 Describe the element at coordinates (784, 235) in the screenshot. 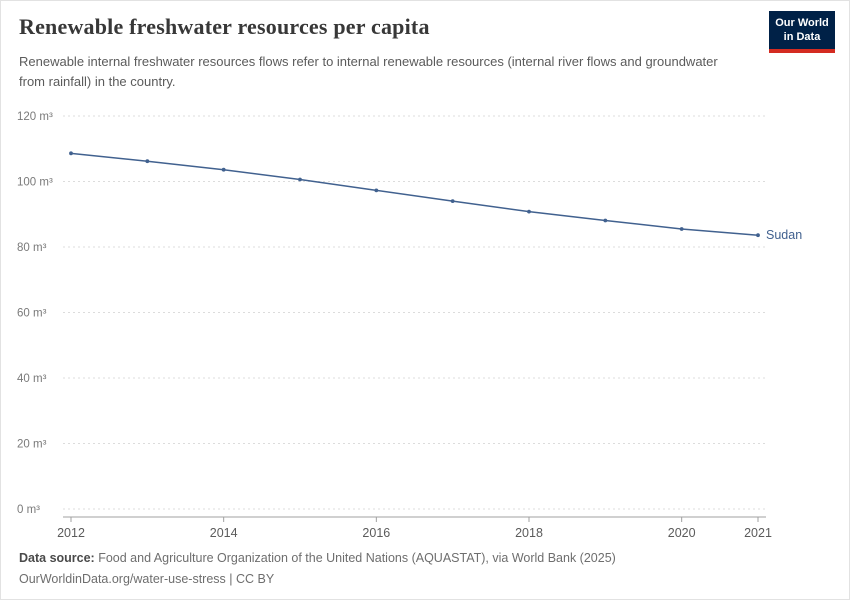

I see `series-end-label: Sudan` at that location.